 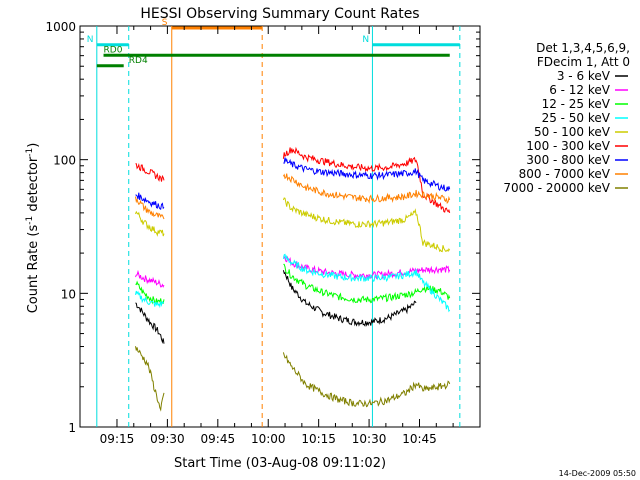 I want to click on flag-label: RD0, so click(x=113, y=50).